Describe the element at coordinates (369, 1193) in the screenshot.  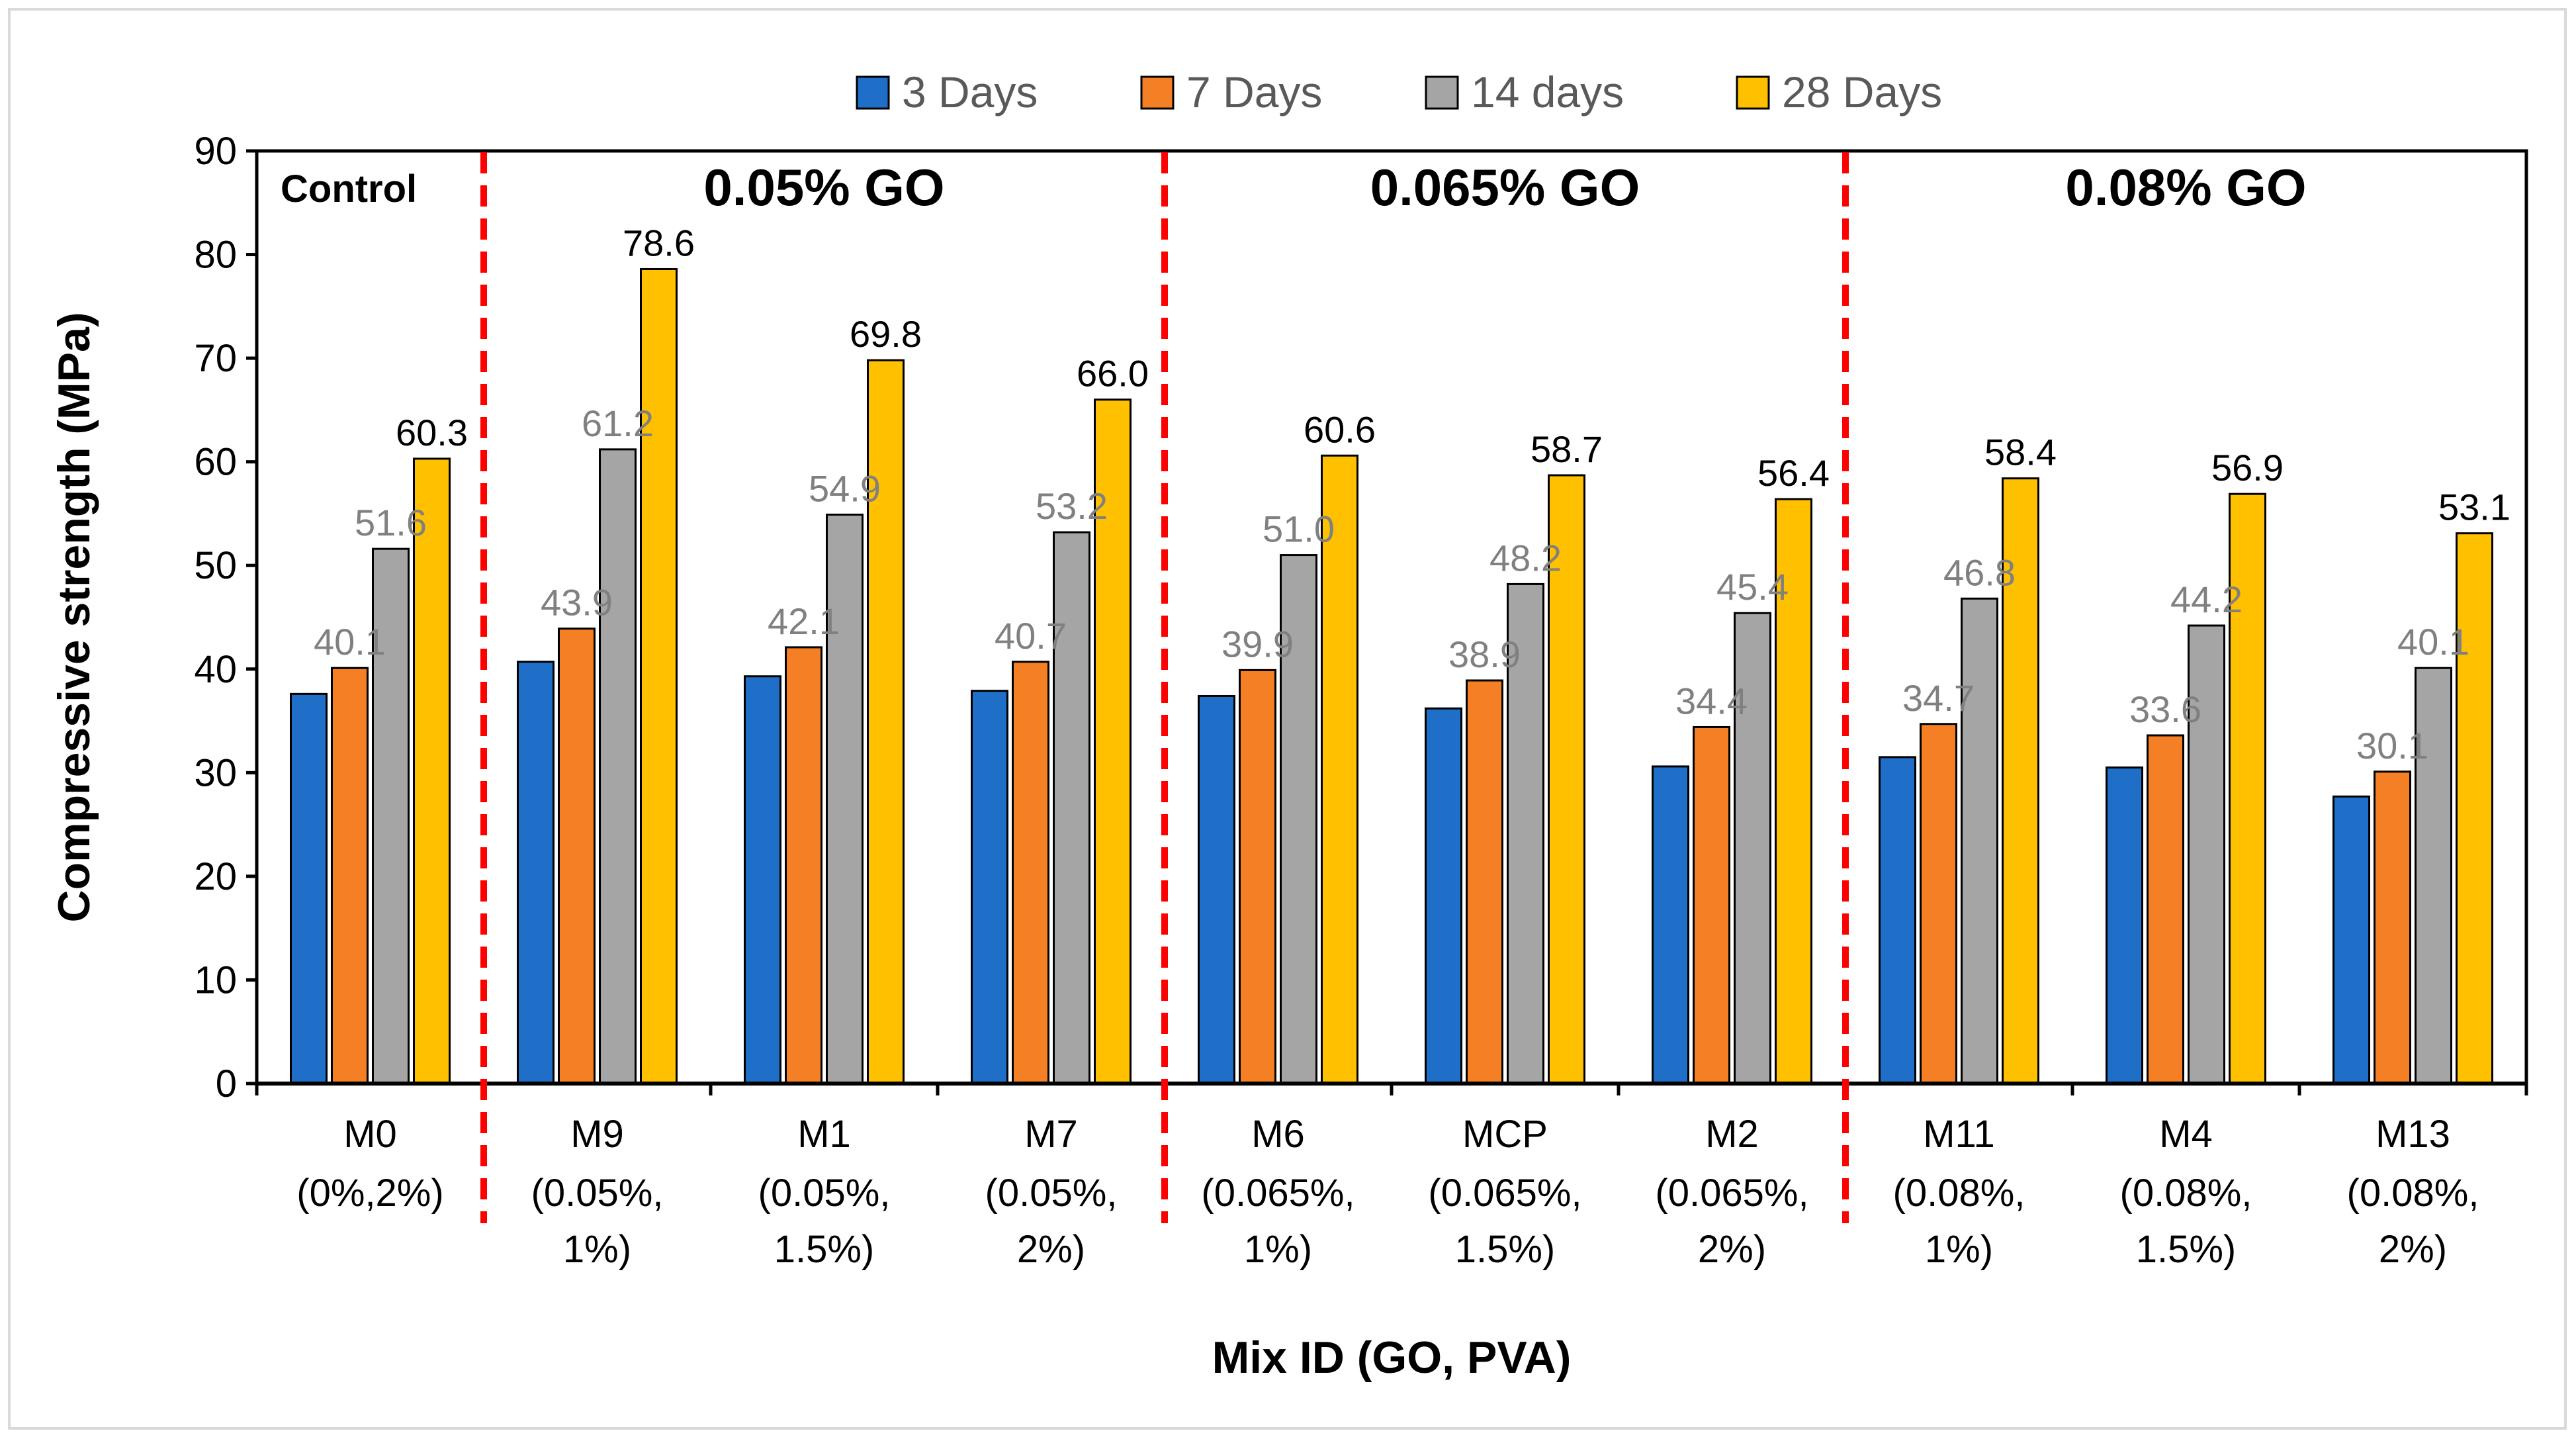
I see `category-detail: (0%,2%)` at that location.